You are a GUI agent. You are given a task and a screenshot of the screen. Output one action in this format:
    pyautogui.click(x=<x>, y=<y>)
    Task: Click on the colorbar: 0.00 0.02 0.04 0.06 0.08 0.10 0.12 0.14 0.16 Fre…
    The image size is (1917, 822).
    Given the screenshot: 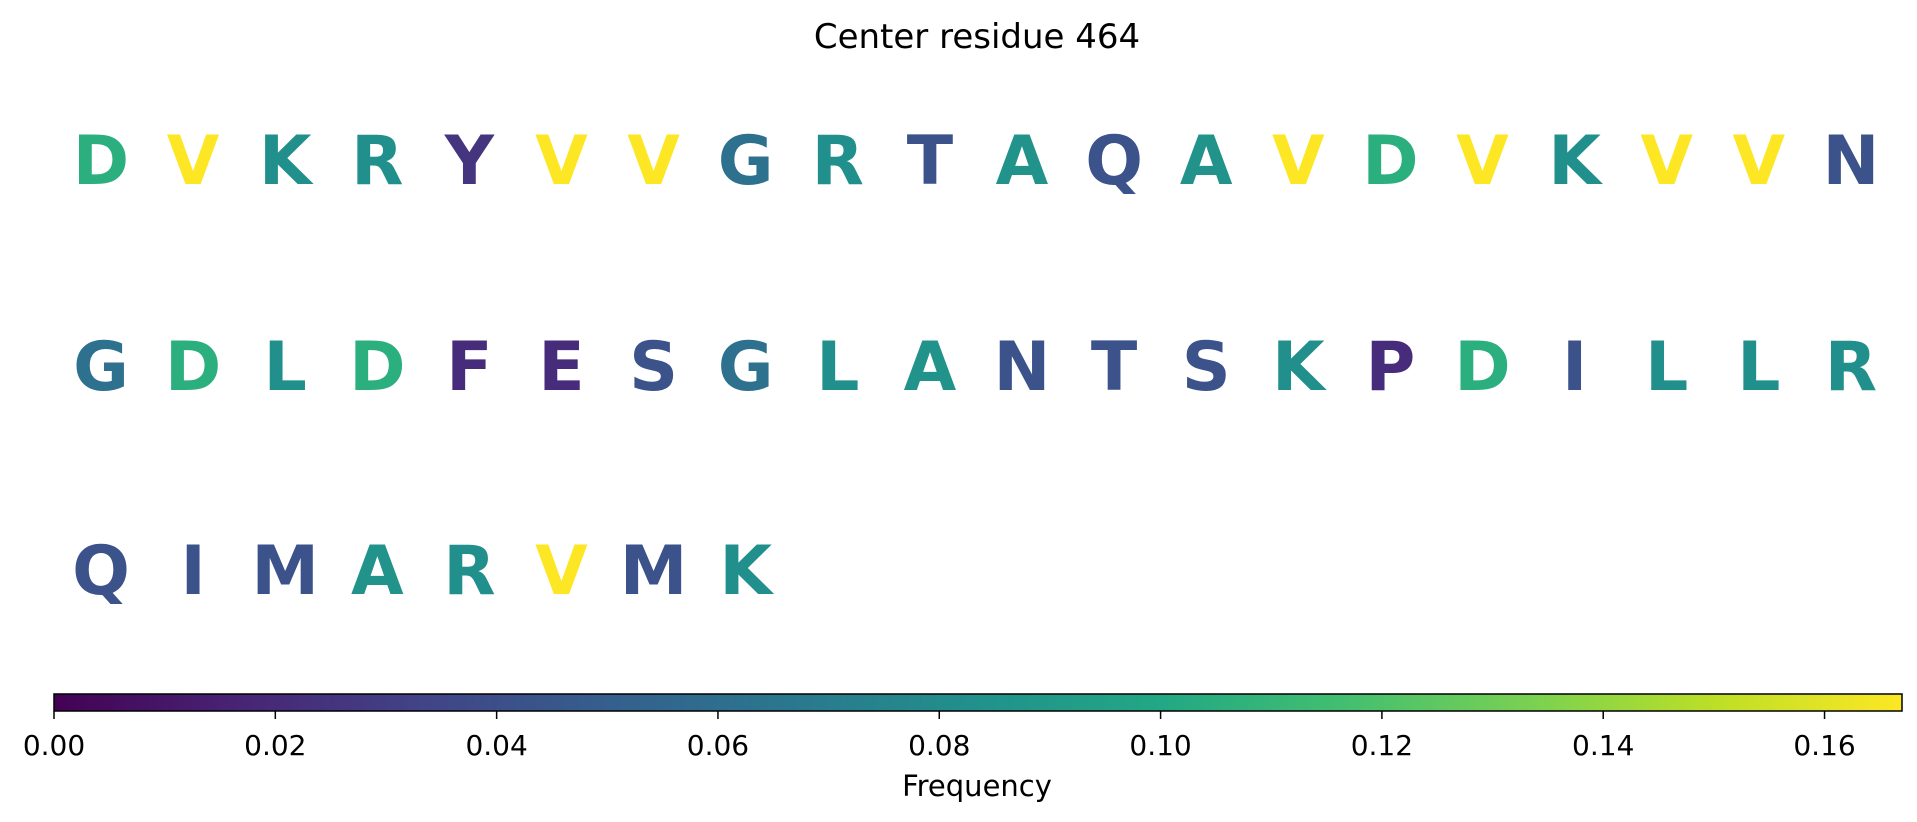 What is the action you would take?
    pyautogui.click(x=963, y=748)
    